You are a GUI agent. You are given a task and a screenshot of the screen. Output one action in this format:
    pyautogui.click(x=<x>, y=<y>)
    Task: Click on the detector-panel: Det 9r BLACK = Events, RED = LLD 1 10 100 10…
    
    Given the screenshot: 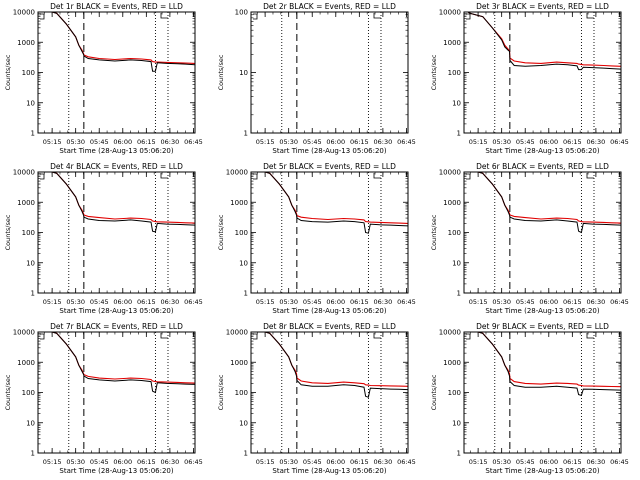 What is the action you would take?
    pyautogui.click(x=529, y=398)
    